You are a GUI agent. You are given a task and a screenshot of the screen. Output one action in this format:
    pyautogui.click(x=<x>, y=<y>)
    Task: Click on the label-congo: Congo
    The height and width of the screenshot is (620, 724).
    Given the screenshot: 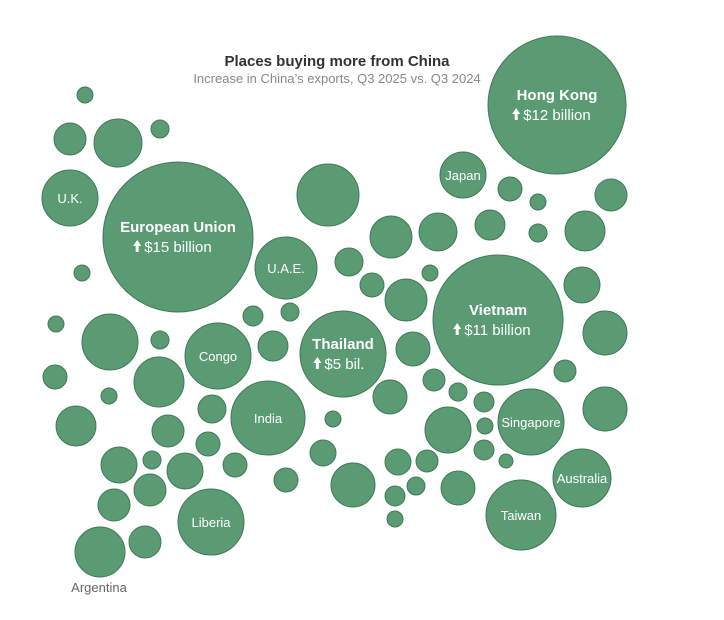 What is the action you would take?
    pyautogui.click(x=218, y=356)
    